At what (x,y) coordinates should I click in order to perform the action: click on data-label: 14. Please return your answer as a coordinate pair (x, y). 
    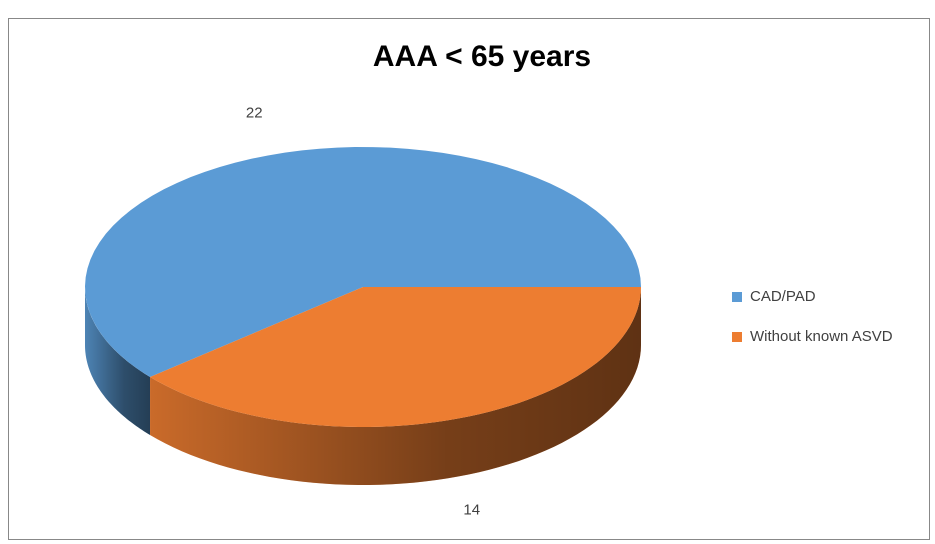
    Looking at the image, I should click on (471, 509).